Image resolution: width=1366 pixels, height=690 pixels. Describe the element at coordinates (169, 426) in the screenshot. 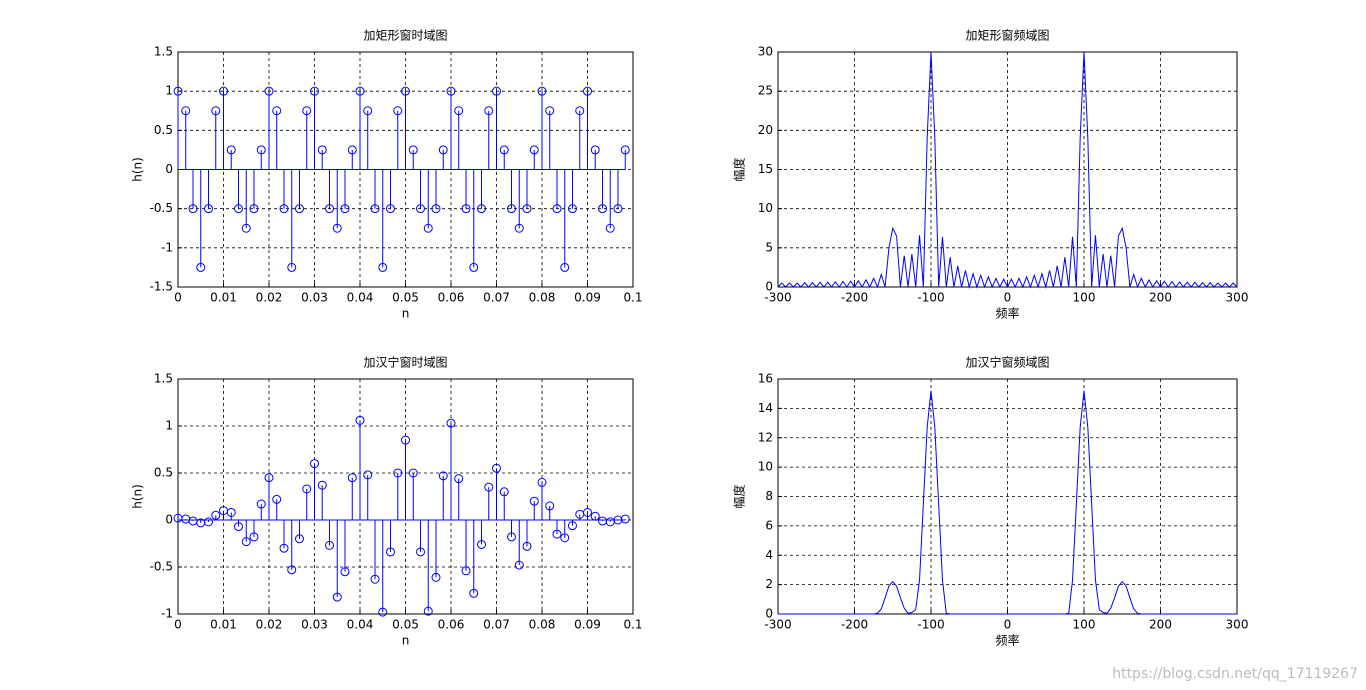

I see `y-tick-label: 1` at that location.